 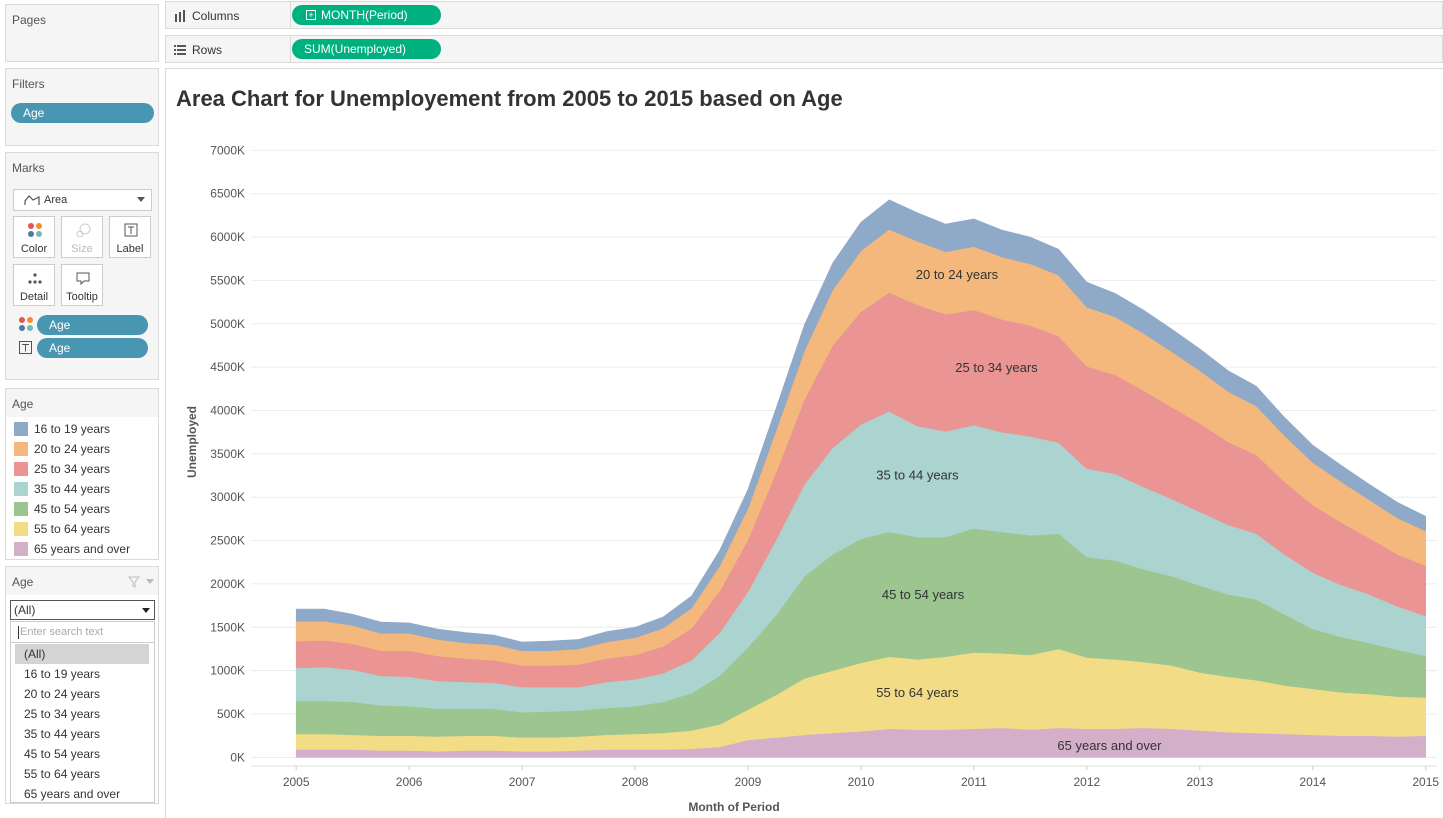 I want to click on filter-option: 55 to 64 years, so click(x=62, y=774).